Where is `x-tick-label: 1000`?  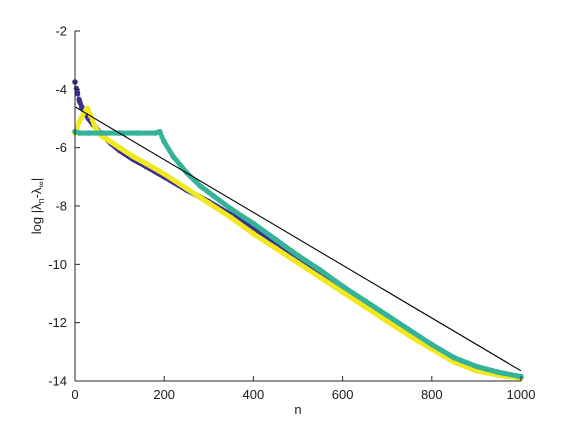
x-tick-label: 1000 is located at coordinates (521, 394).